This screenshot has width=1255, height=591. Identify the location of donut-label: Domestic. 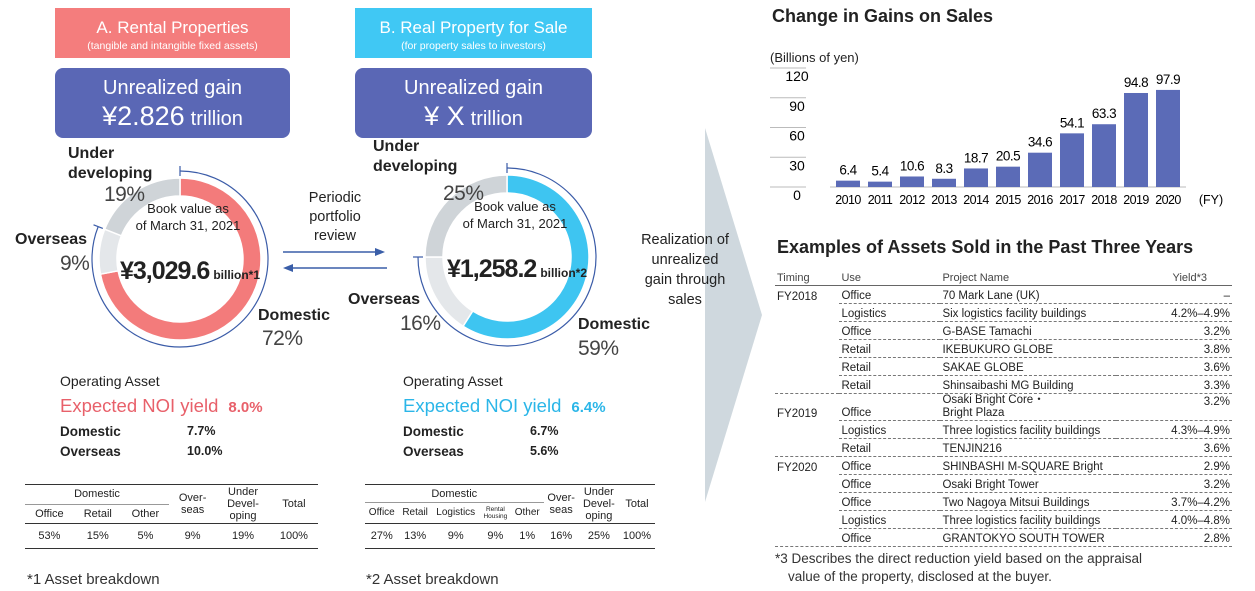
(294, 315).